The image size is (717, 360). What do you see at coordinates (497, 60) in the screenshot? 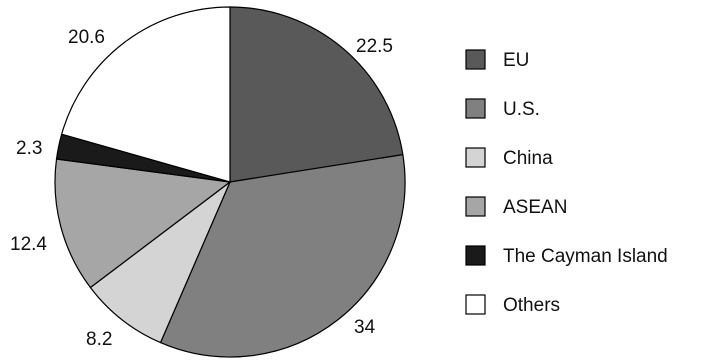
I see `legend-item-eu: EU` at bounding box center [497, 60].